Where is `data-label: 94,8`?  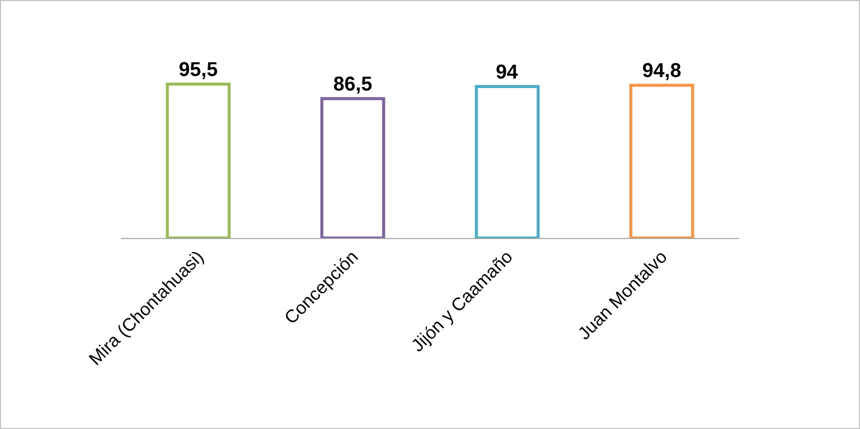
data-label: 94,8 is located at coordinates (662, 71).